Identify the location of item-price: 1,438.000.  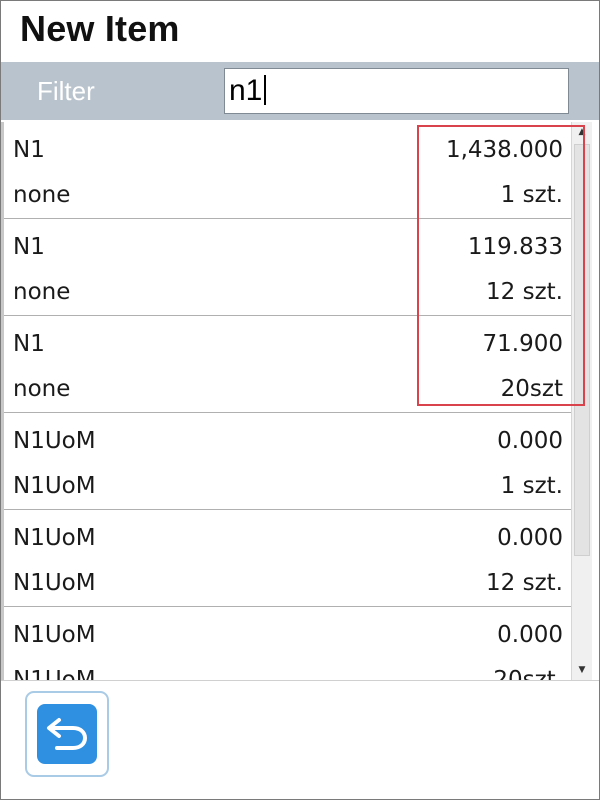
(504, 150).